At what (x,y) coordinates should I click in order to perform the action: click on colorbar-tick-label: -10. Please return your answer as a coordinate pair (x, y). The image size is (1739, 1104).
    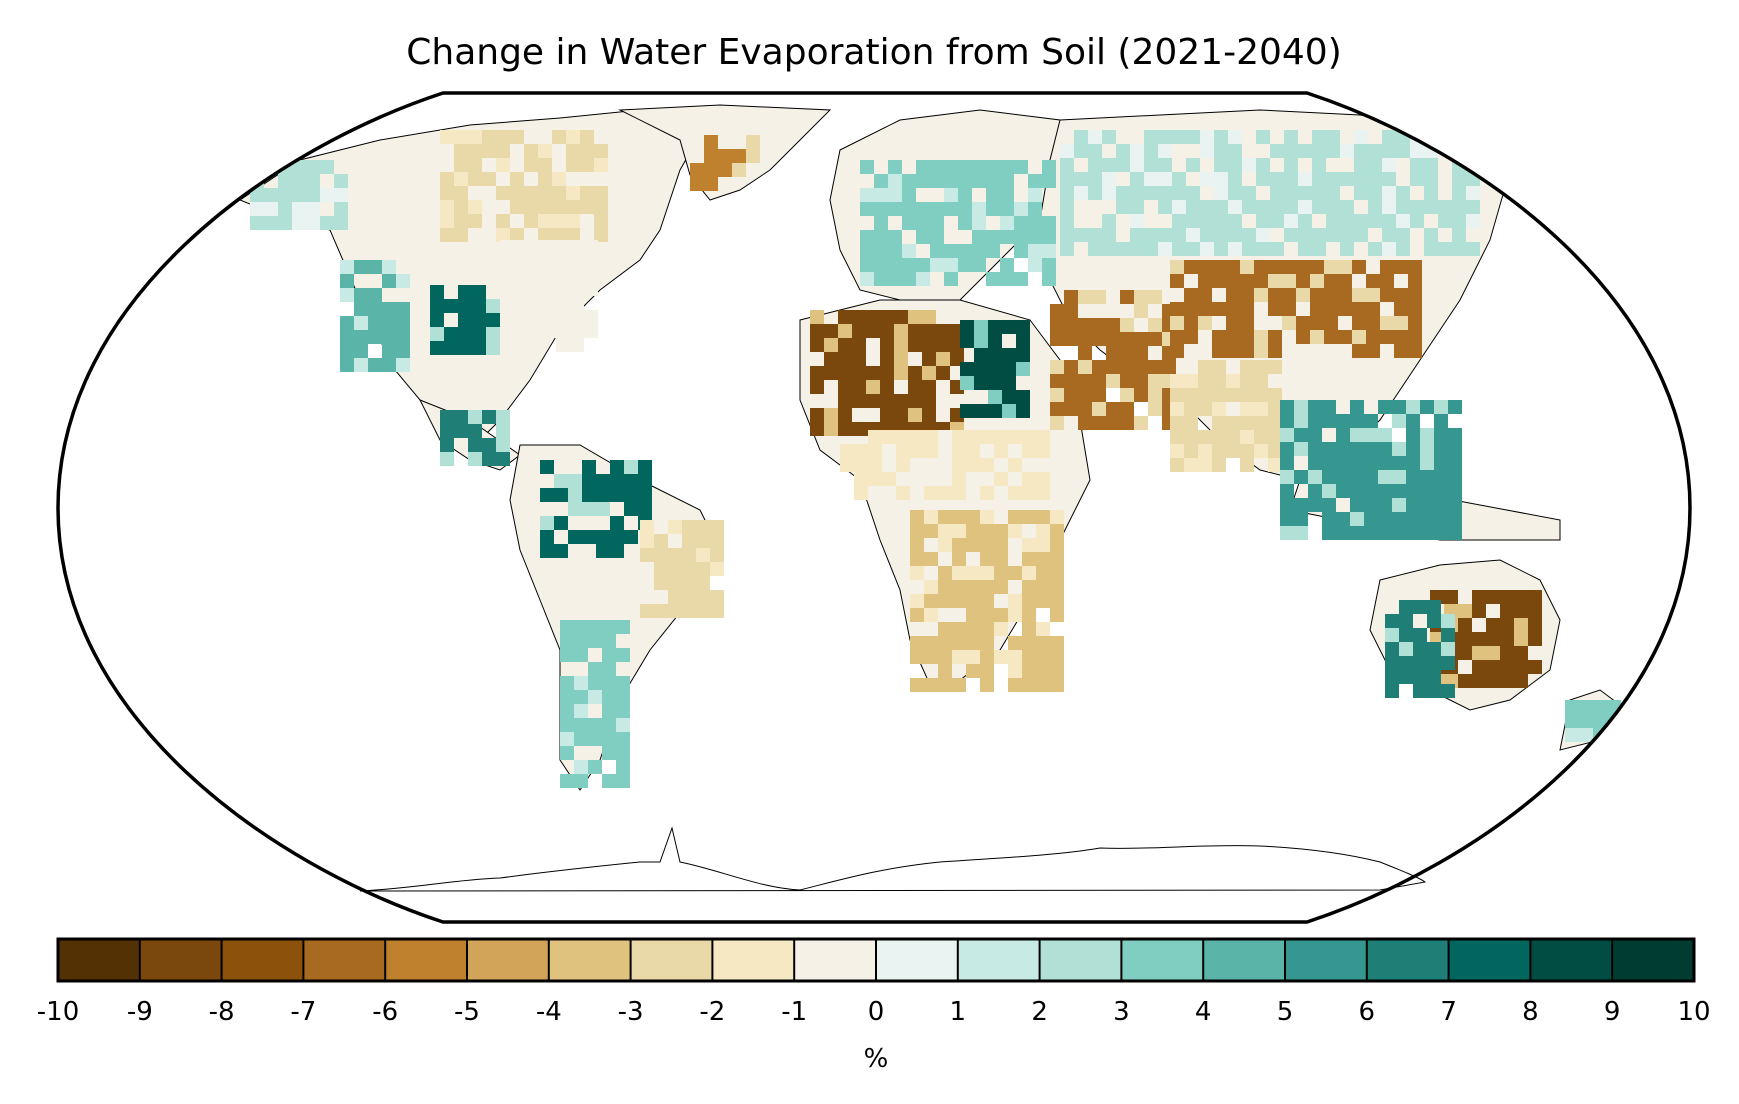
    Looking at the image, I should click on (58, 1012).